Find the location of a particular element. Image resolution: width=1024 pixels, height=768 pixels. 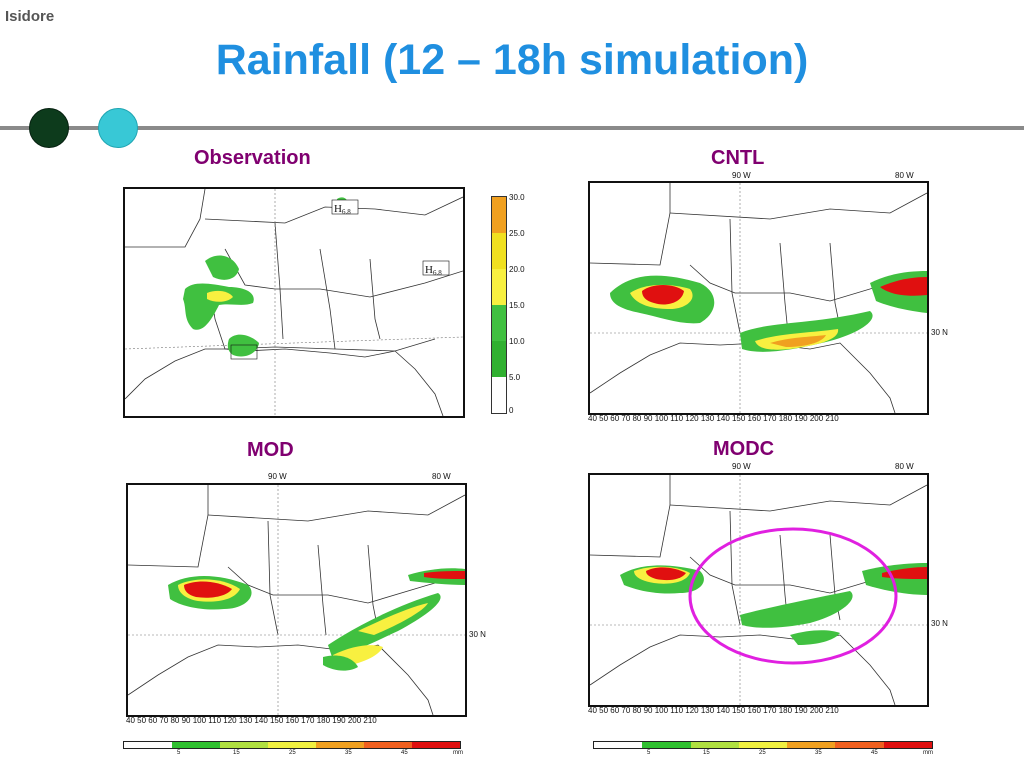

dark-circle-decoration is located at coordinates (49, 128).